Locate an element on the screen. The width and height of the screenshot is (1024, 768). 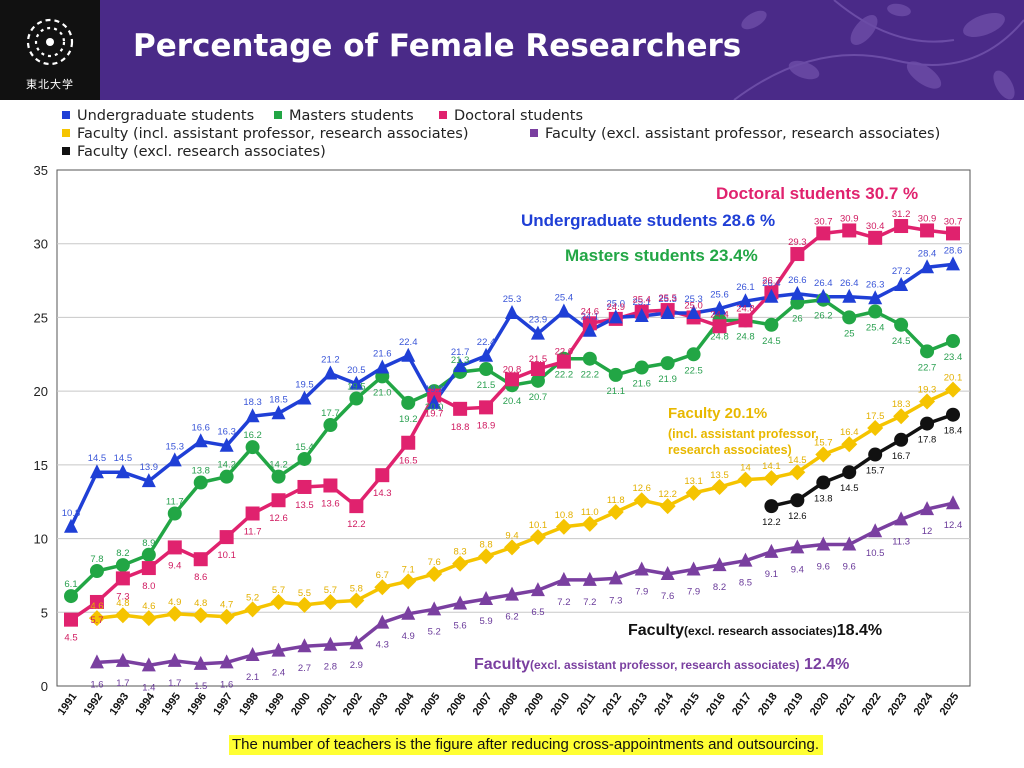
chart-annotation: Faculty 20.1% is located at coordinates (717, 413).